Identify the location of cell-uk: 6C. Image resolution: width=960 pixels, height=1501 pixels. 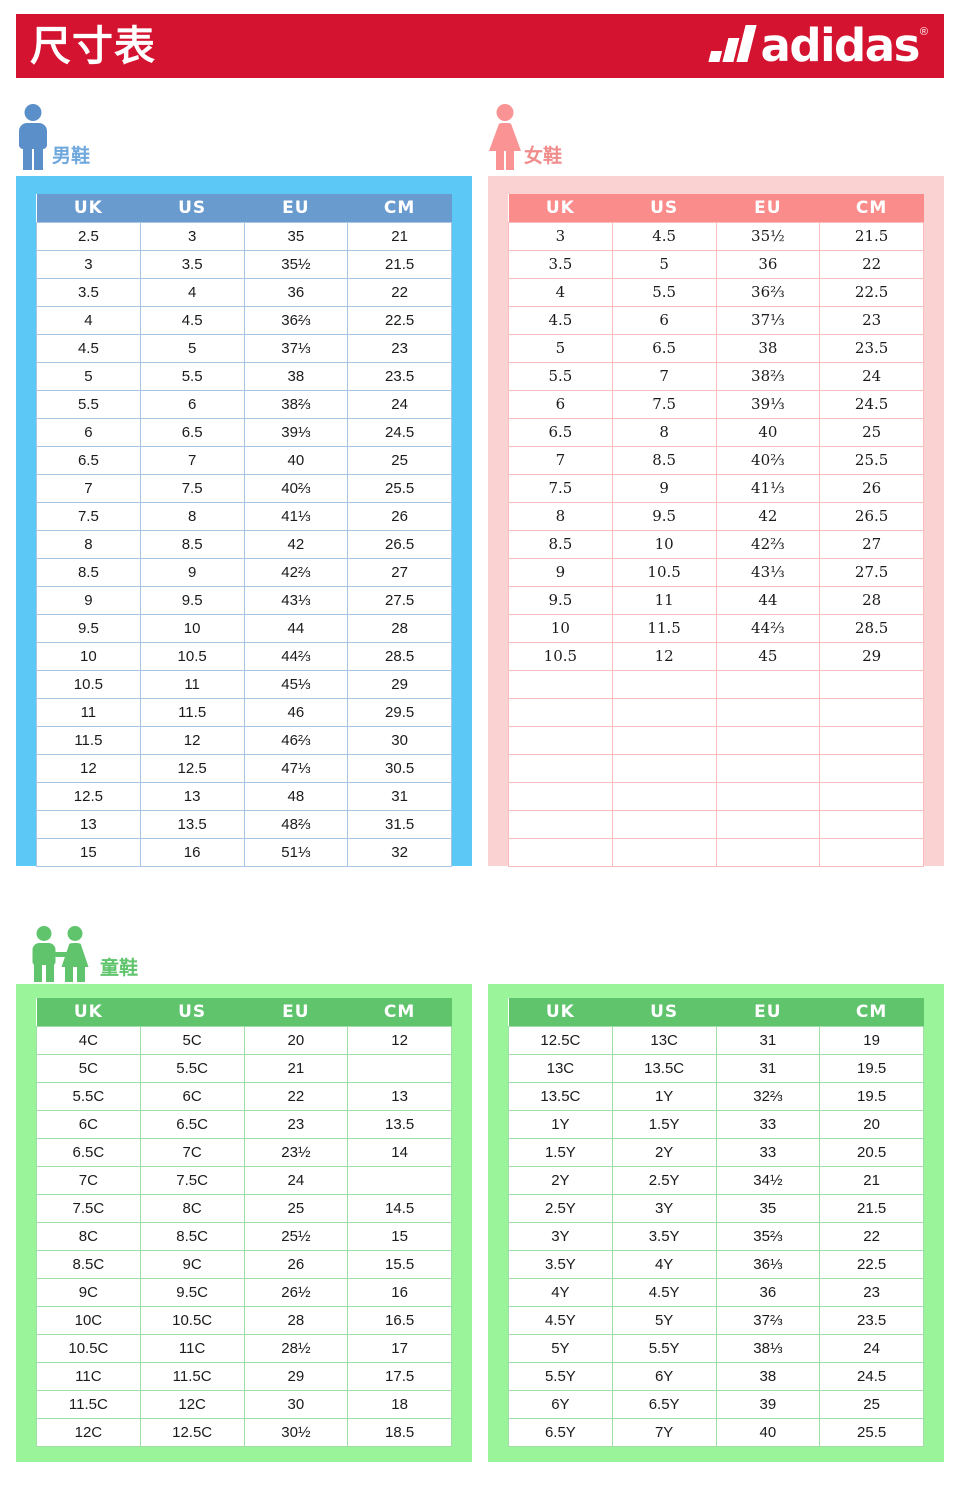
(88, 1124).